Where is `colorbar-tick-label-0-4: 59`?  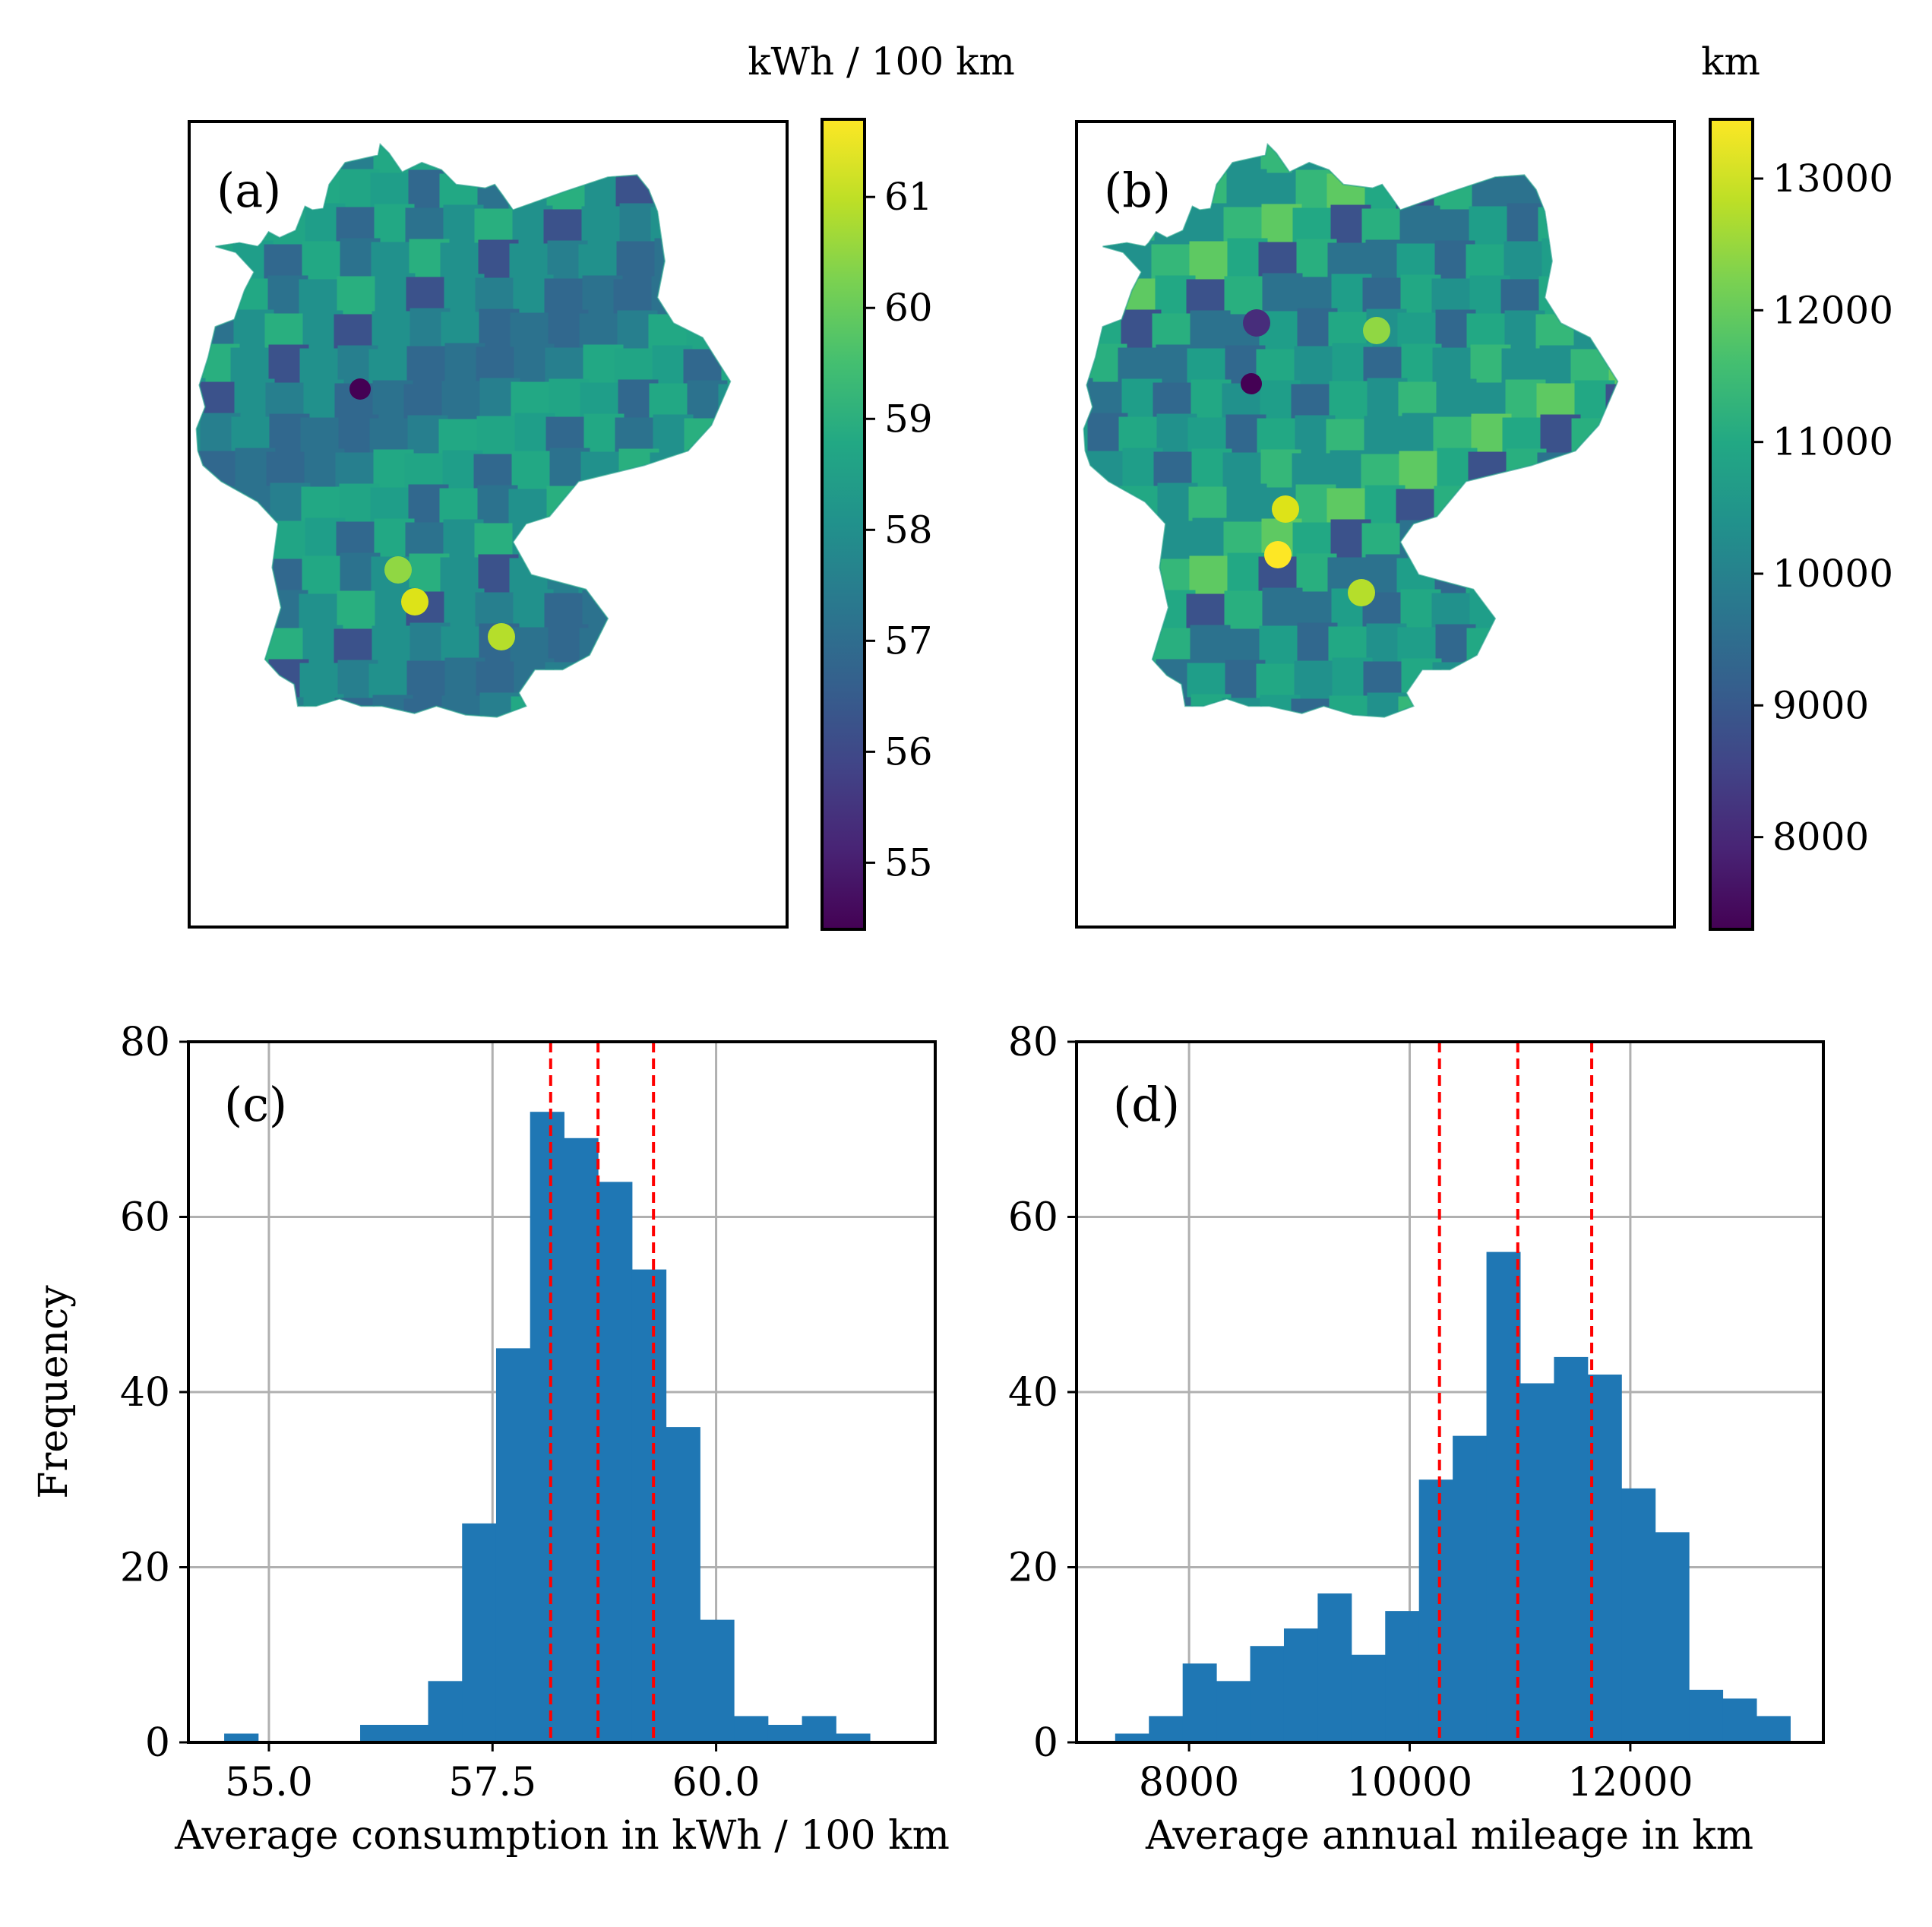
colorbar-tick-label-0-4: 59 is located at coordinates (908, 419).